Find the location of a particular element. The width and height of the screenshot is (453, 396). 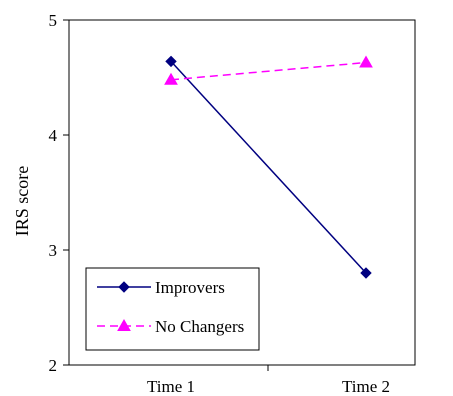

legend: Improvers No Changers is located at coordinates (172, 309).